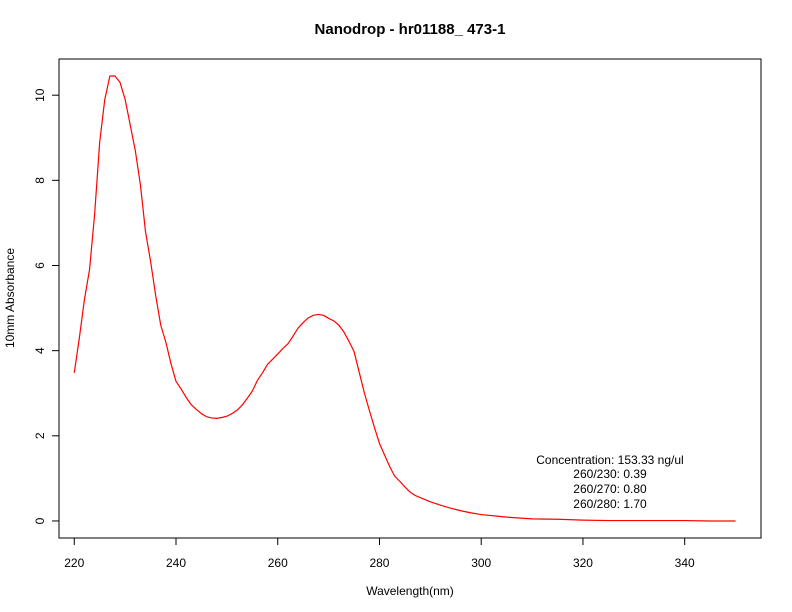 The height and width of the screenshot is (612, 792). I want to click on y-axis: 0 2 4 6 8 10, so click(46, 306).